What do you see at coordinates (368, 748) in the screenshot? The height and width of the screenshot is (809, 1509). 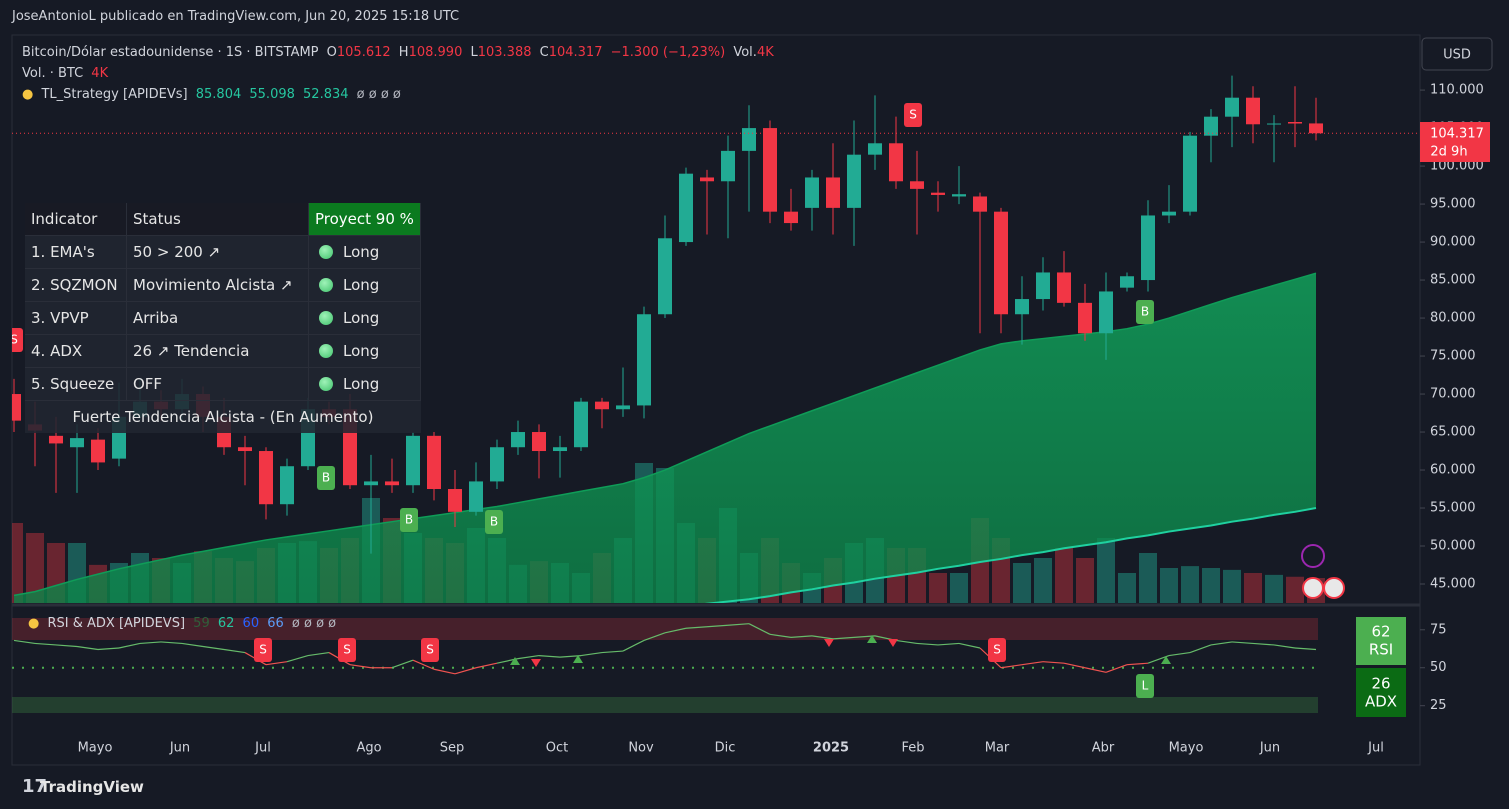 I see `x-tick-label: Ago` at bounding box center [368, 748].